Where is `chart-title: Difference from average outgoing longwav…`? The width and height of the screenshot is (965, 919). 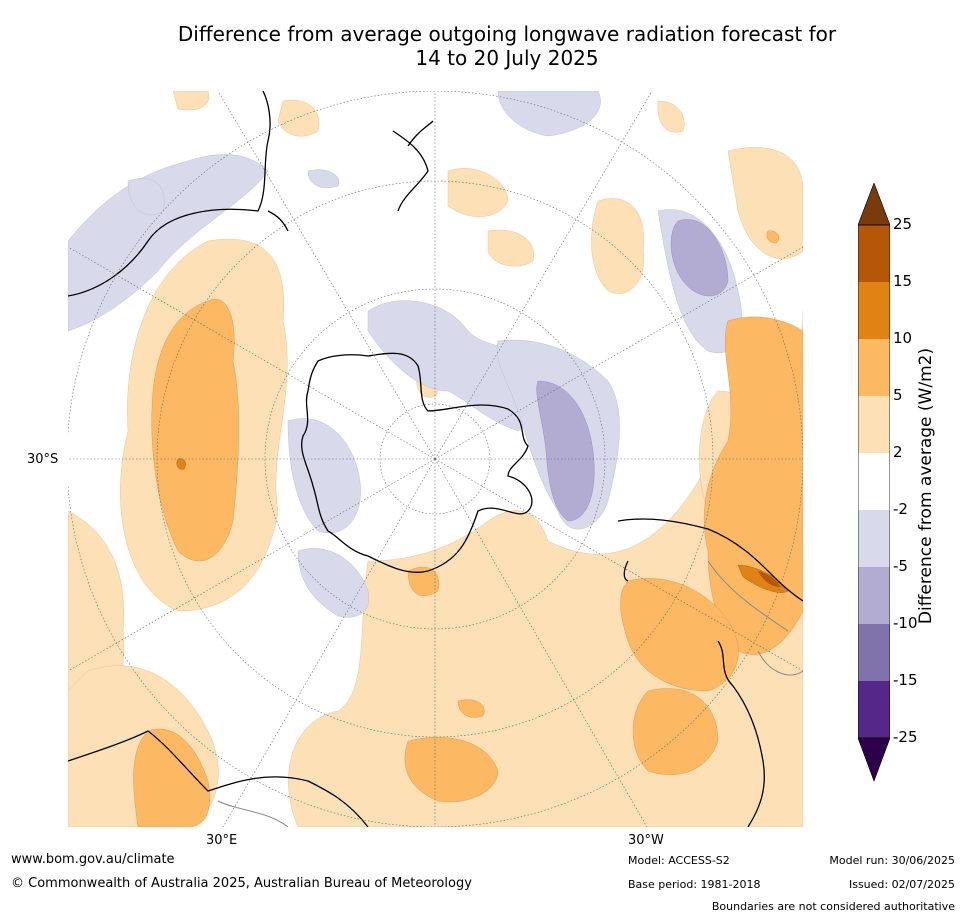
chart-title: Difference from average outgoing longwav… is located at coordinates (482, 46).